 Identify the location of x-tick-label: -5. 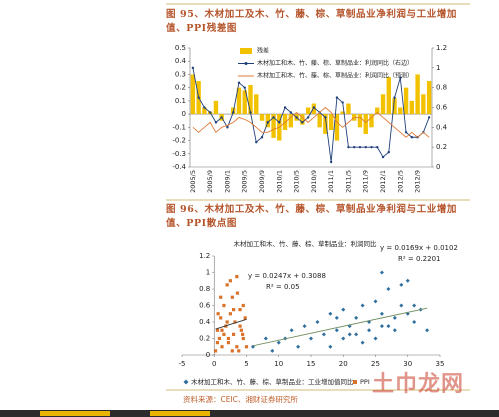
(182, 364).